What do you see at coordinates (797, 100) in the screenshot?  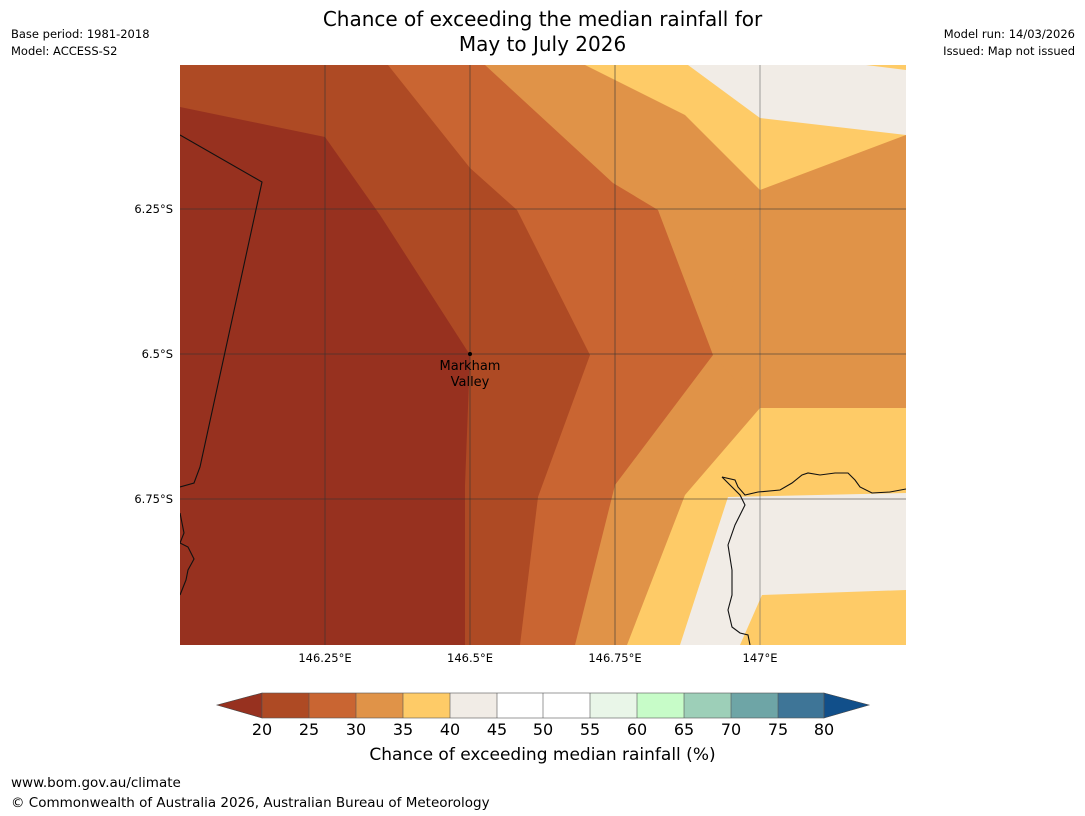 I see `region-40-45-north` at bounding box center [797, 100].